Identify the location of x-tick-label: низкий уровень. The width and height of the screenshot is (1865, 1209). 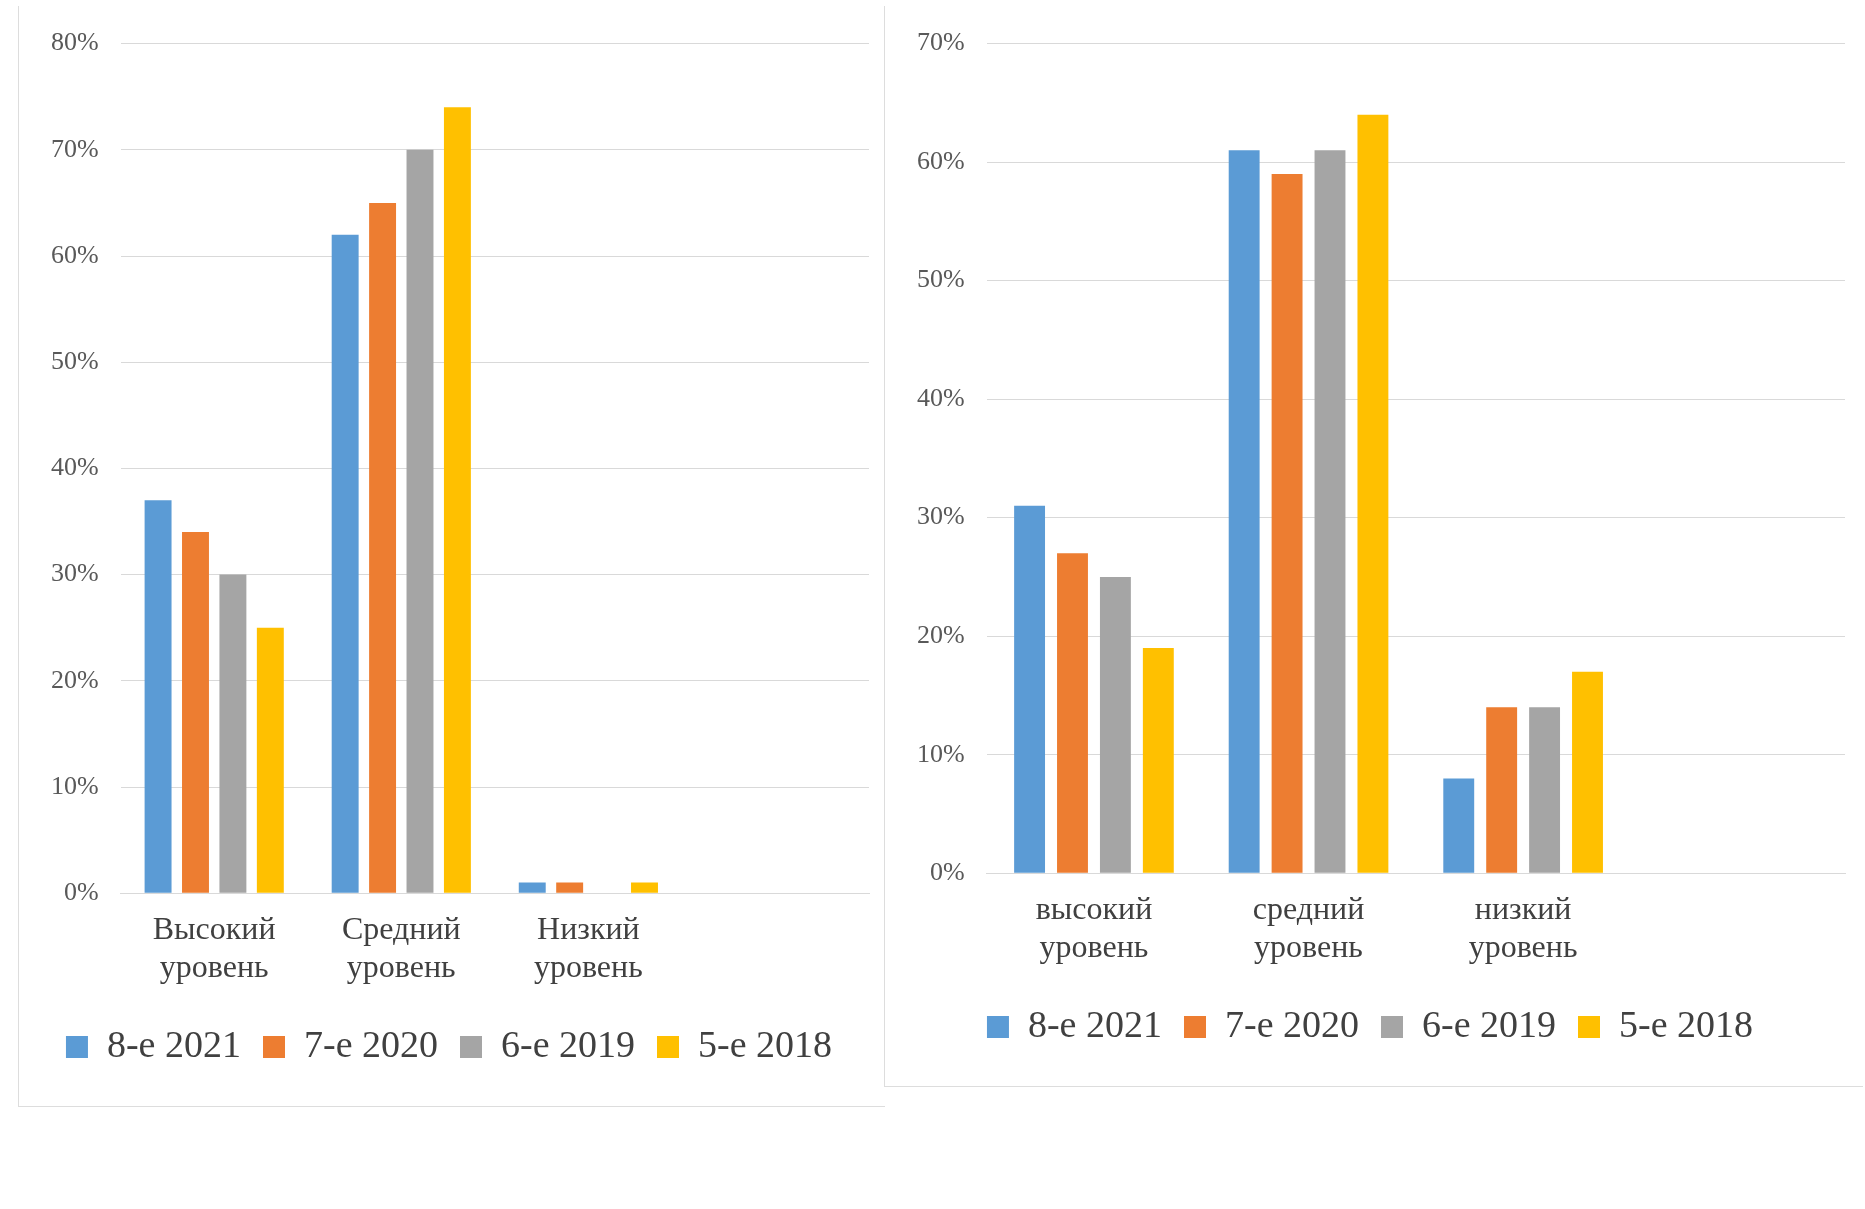
(1523, 927).